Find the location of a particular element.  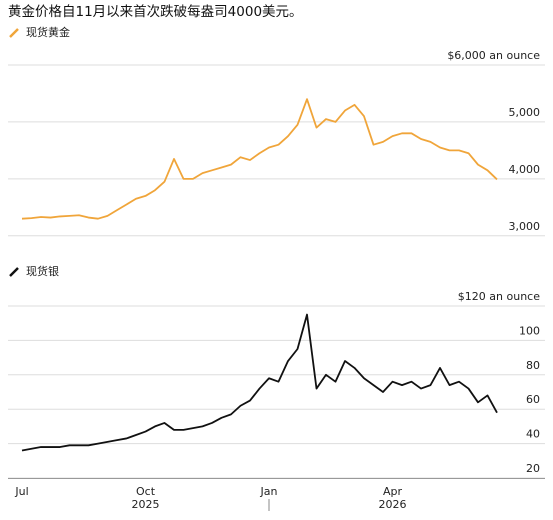

legend-label: 现货黄金 is located at coordinates (48, 32).